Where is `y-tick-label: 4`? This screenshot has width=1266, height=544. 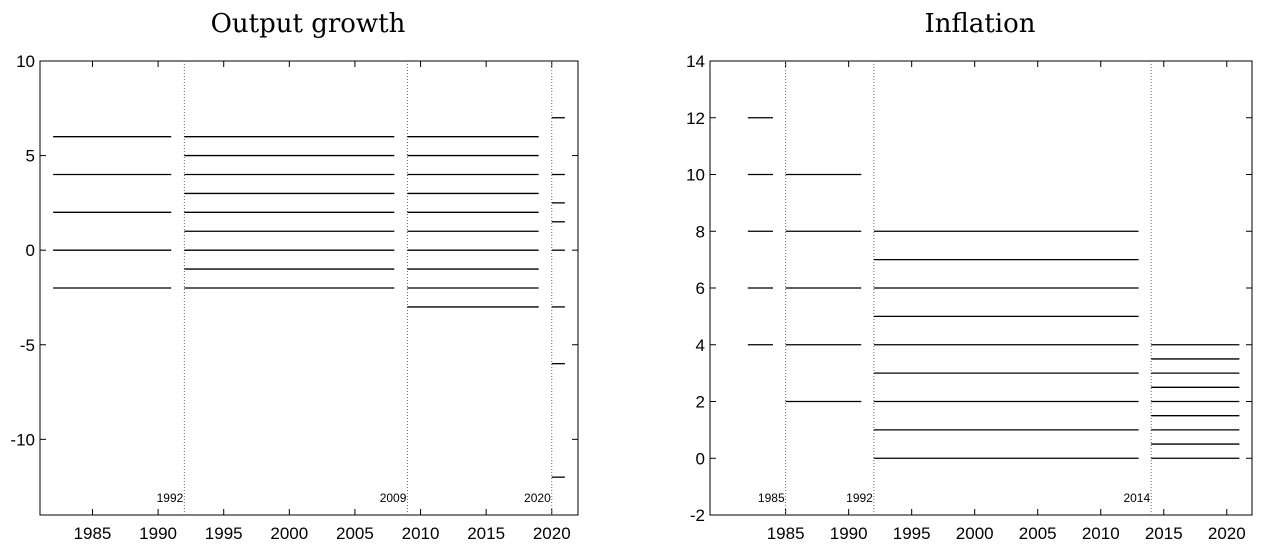 y-tick-label: 4 is located at coordinates (700, 345).